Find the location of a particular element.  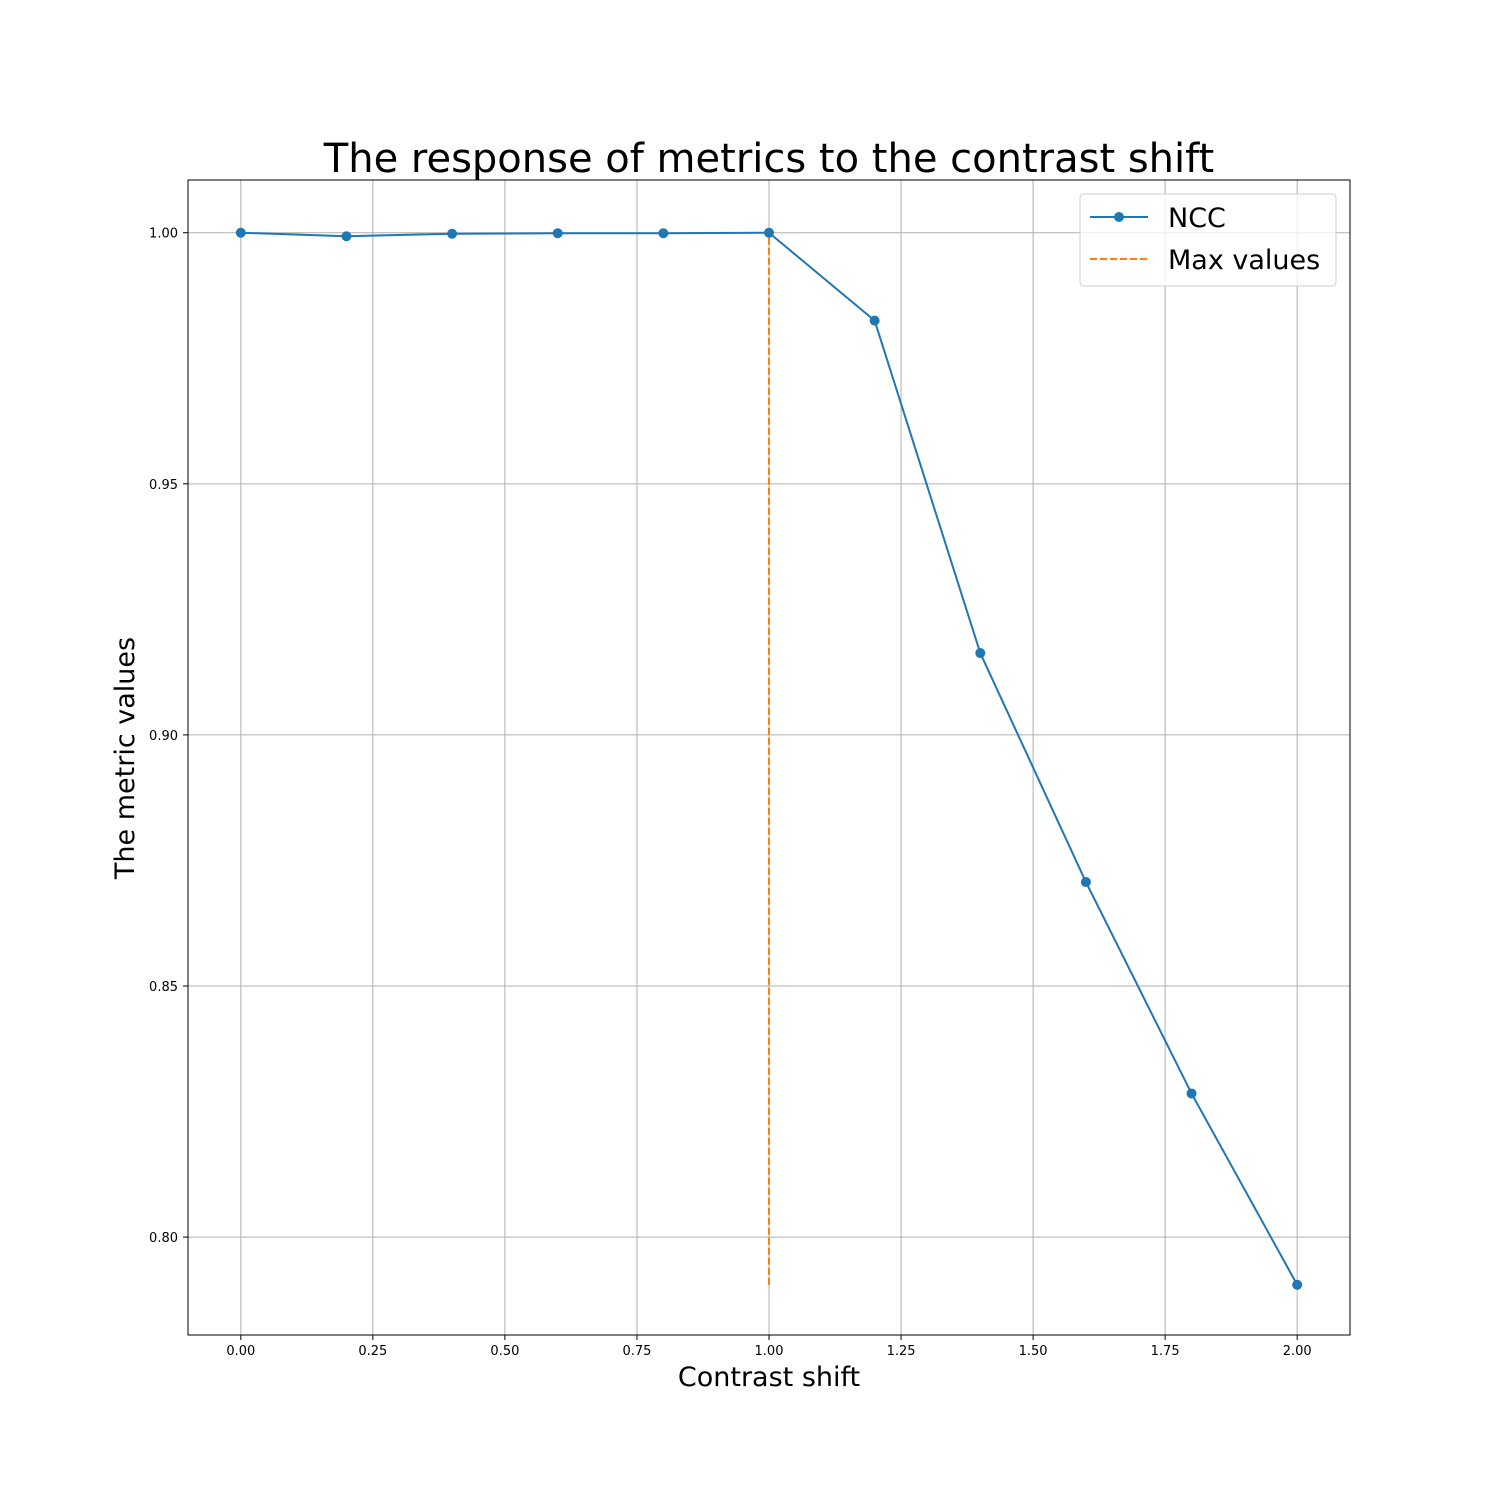

x-tick-label: 1.50 is located at coordinates (1033, 1351).